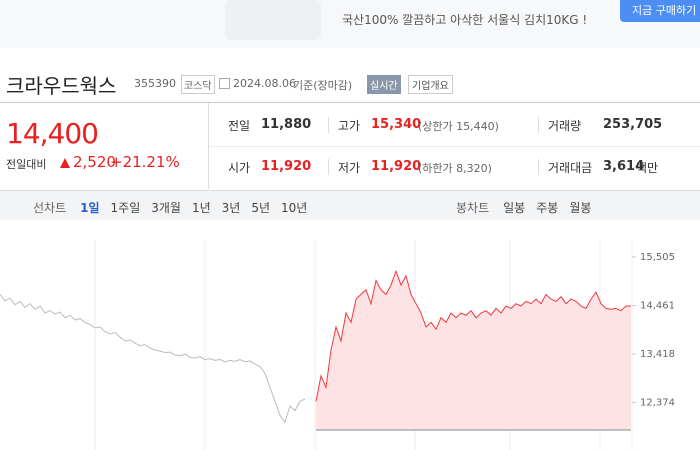 The image size is (700, 450). I want to click on tab-label: 선차트, so click(50, 208).